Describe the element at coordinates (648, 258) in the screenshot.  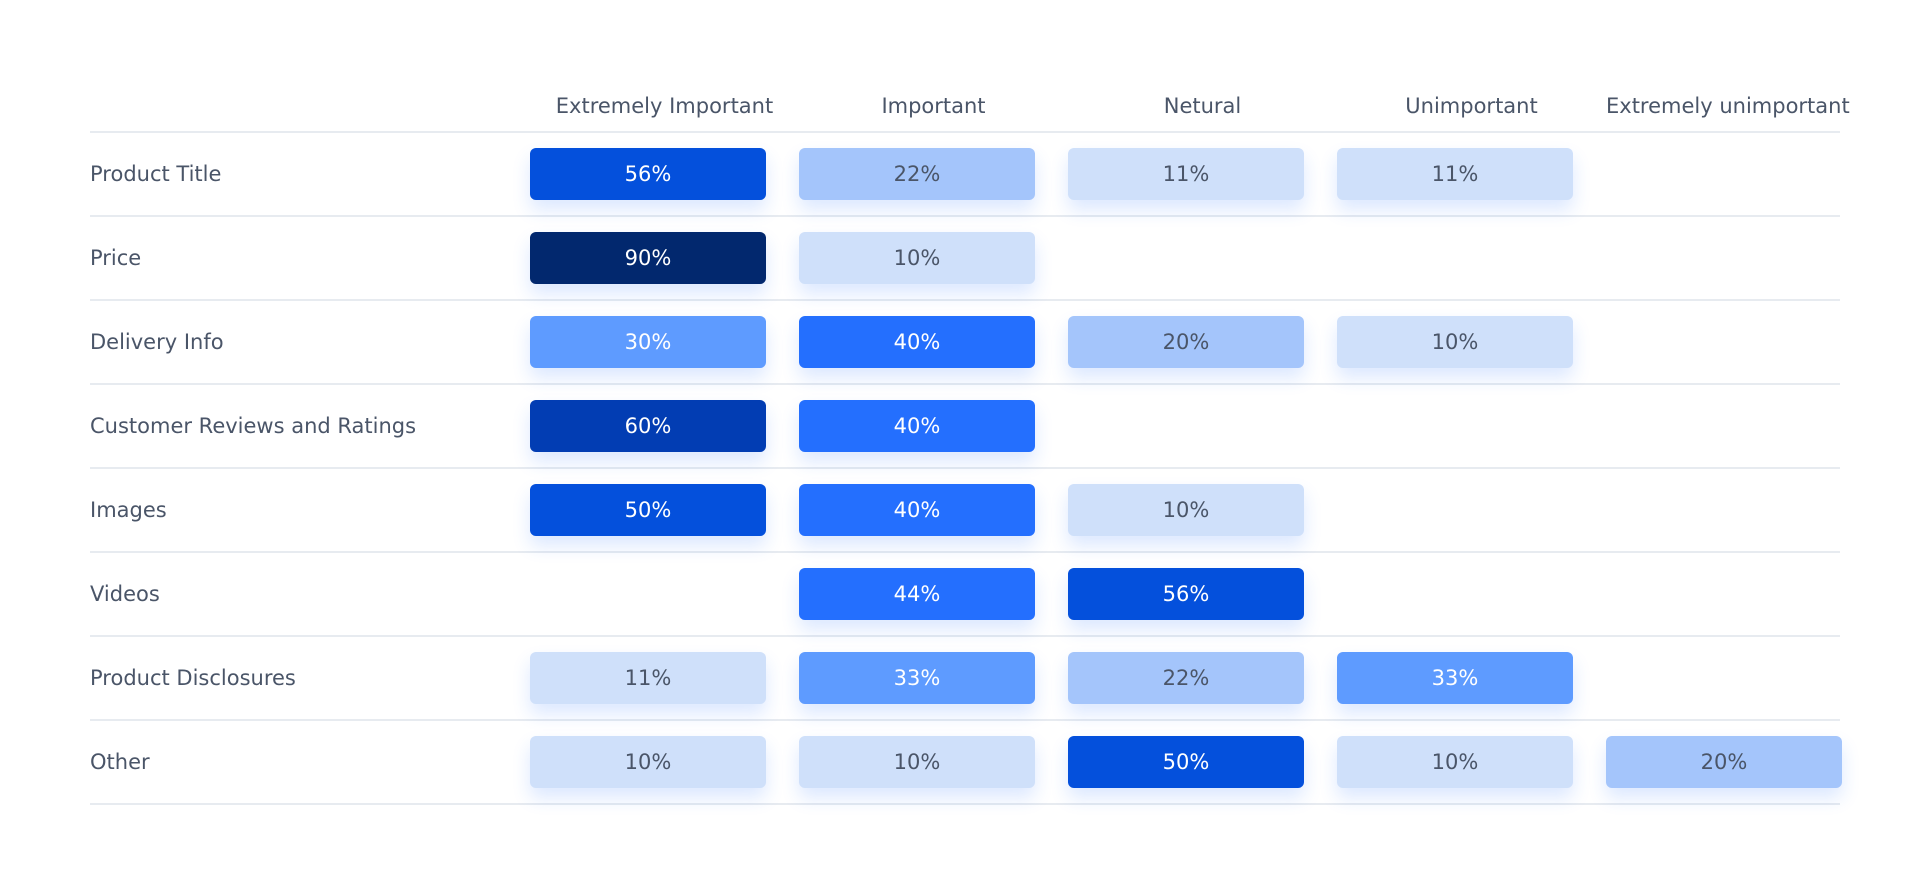
I see `heatmap-cell: 90%` at that location.